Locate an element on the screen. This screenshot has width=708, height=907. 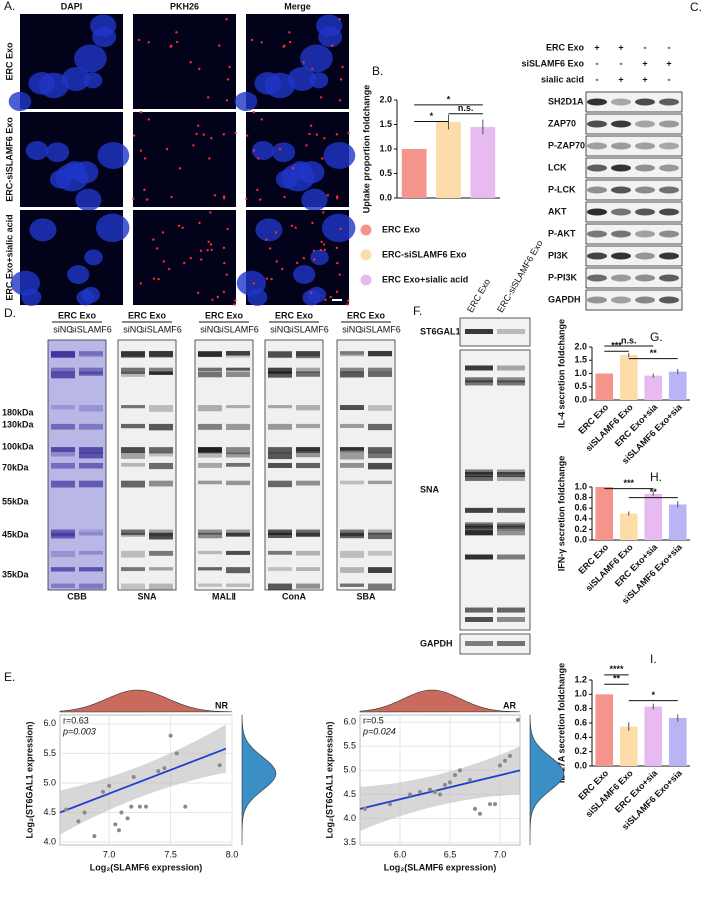
y-tick-label: 0.6 is located at coordinates (580, 508).